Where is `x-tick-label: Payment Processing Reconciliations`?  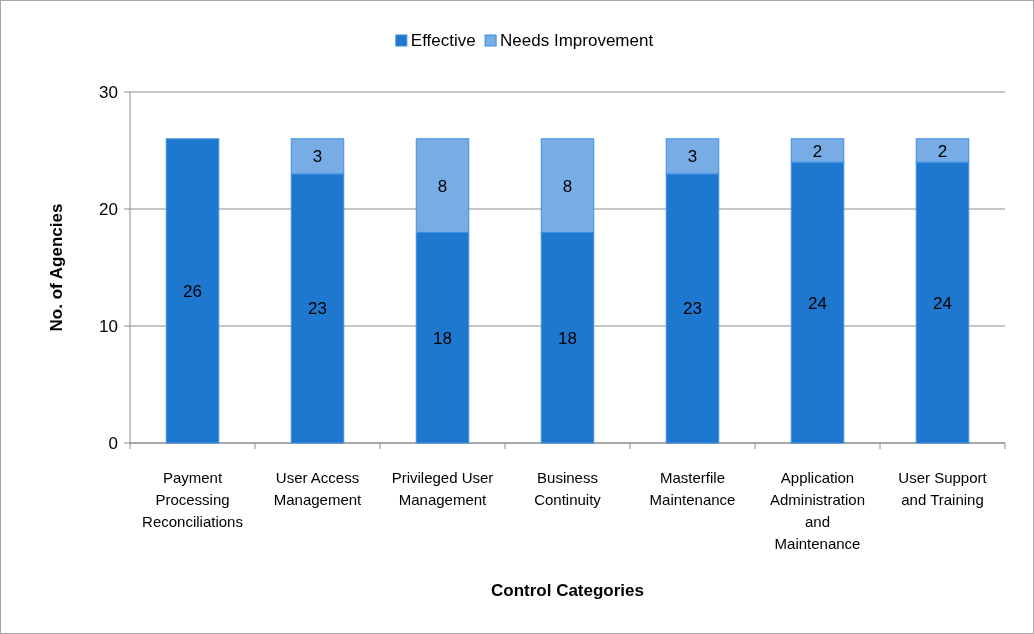
x-tick-label: Payment Processing Reconciliations is located at coordinates (192, 499).